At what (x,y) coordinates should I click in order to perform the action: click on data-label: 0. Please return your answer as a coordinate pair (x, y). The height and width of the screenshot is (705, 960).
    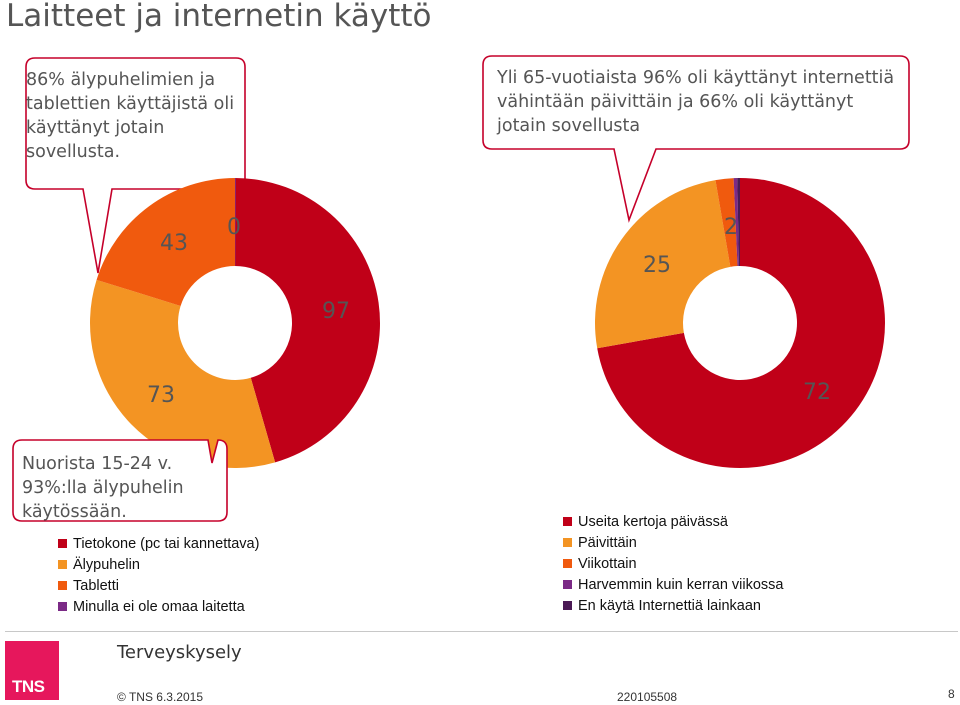
    Looking at the image, I should click on (234, 227).